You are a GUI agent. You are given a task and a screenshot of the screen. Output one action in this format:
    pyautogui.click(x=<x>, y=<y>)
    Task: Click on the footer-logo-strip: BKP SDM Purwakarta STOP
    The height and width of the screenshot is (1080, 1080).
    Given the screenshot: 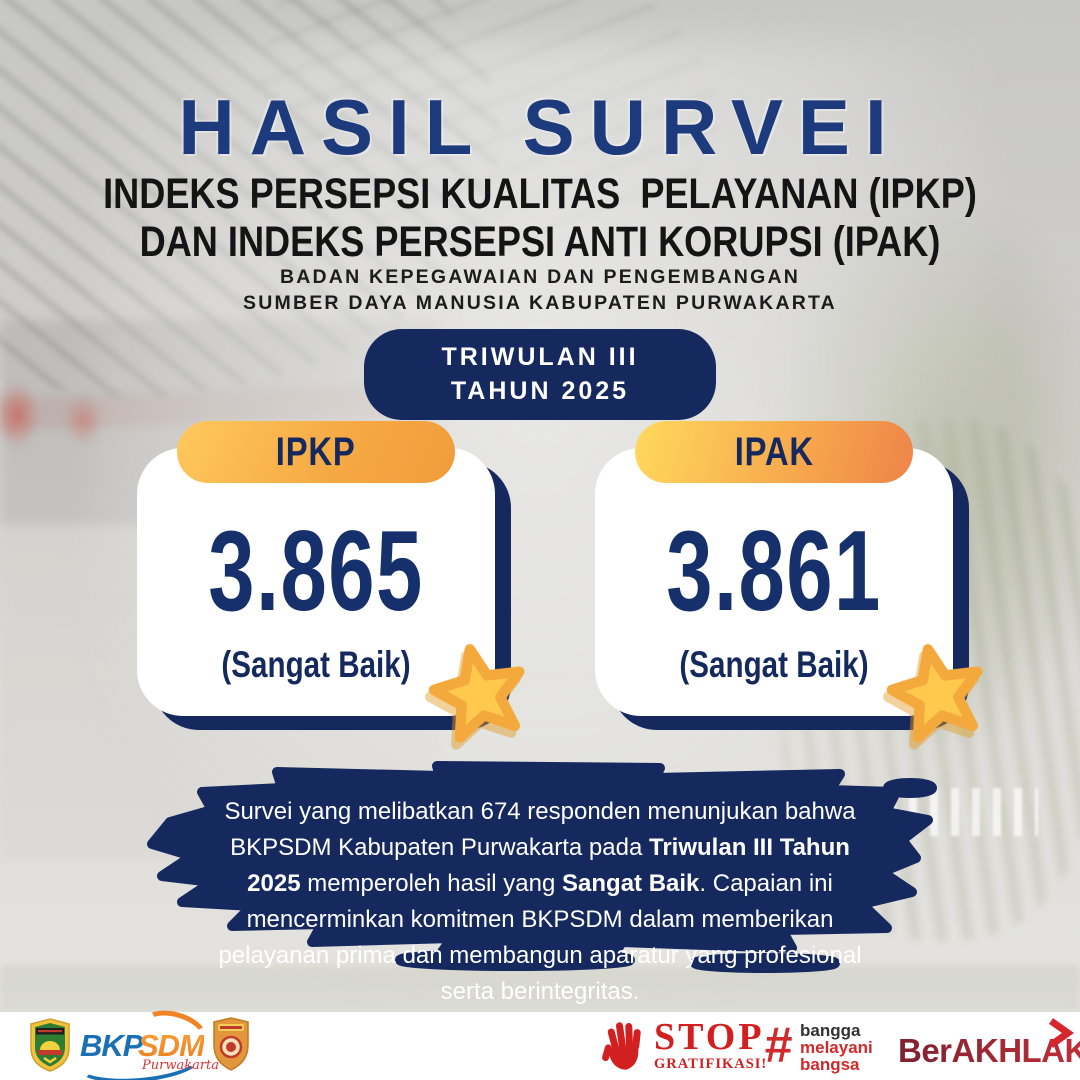 What is the action you would take?
    pyautogui.click(x=540, y=1041)
    